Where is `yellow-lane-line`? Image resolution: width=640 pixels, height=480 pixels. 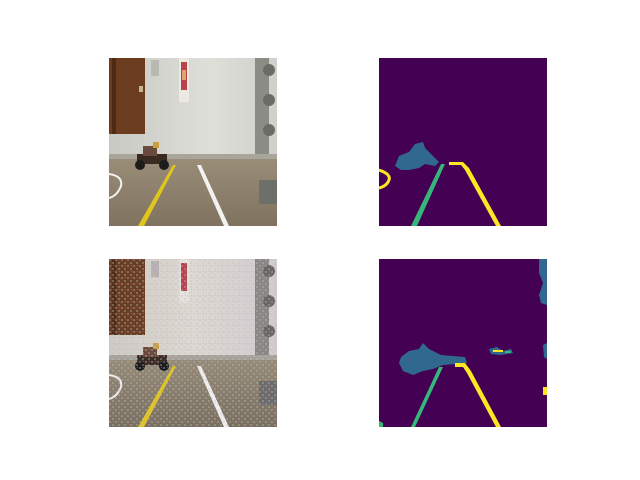 yellow-lane-line is located at coordinates (157, 195).